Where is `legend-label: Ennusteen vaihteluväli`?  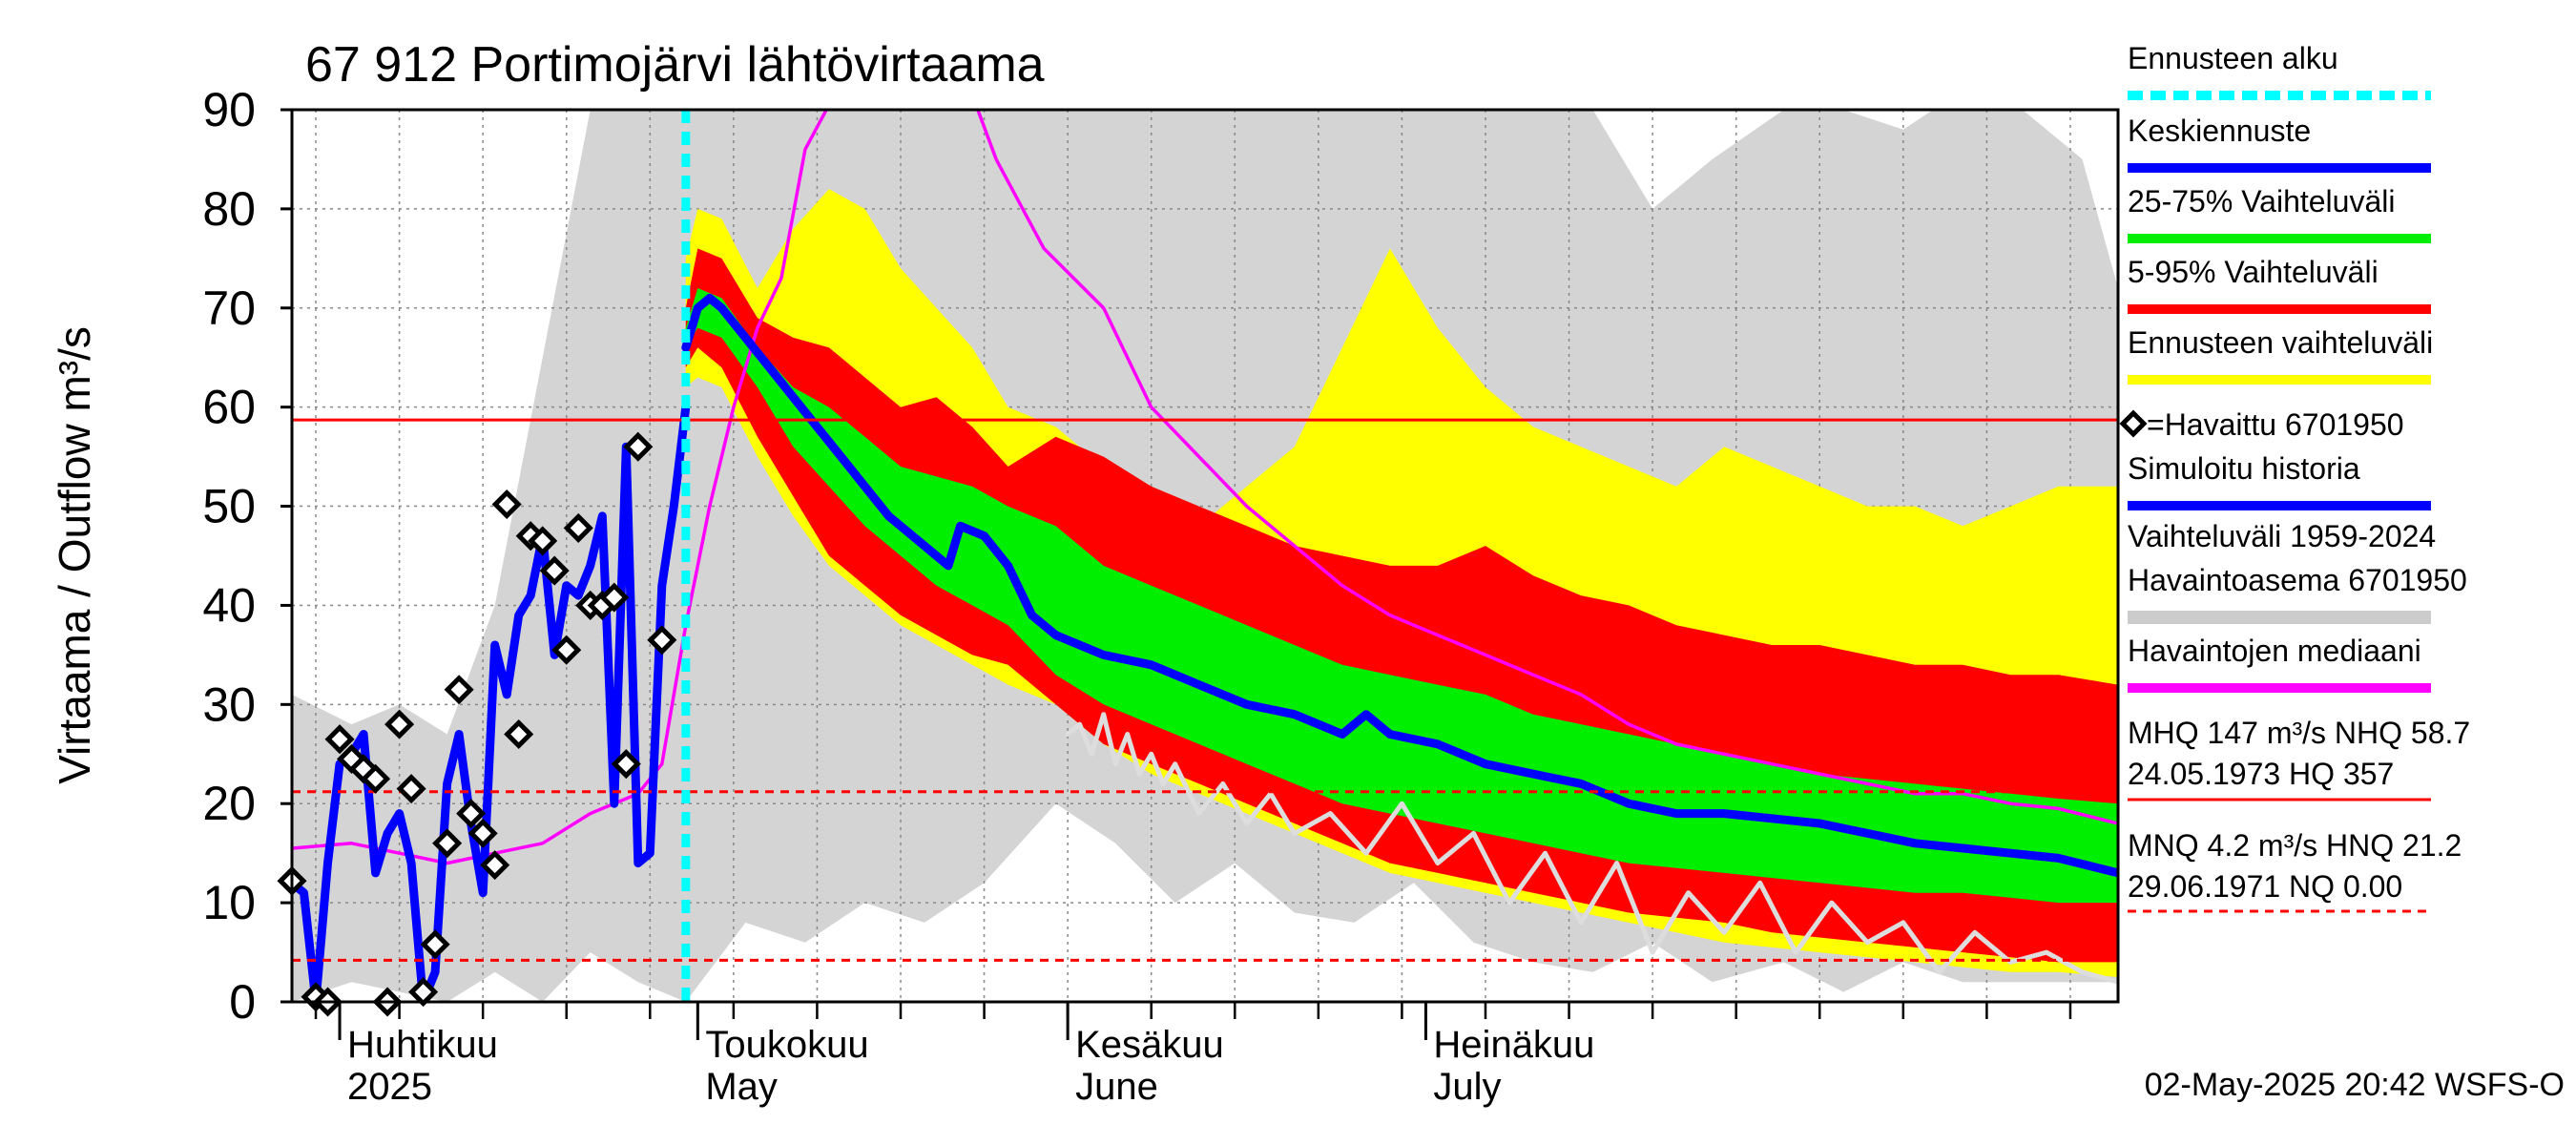
legend-label: Ennusteen vaihteluväli is located at coordinates (2280, 342).